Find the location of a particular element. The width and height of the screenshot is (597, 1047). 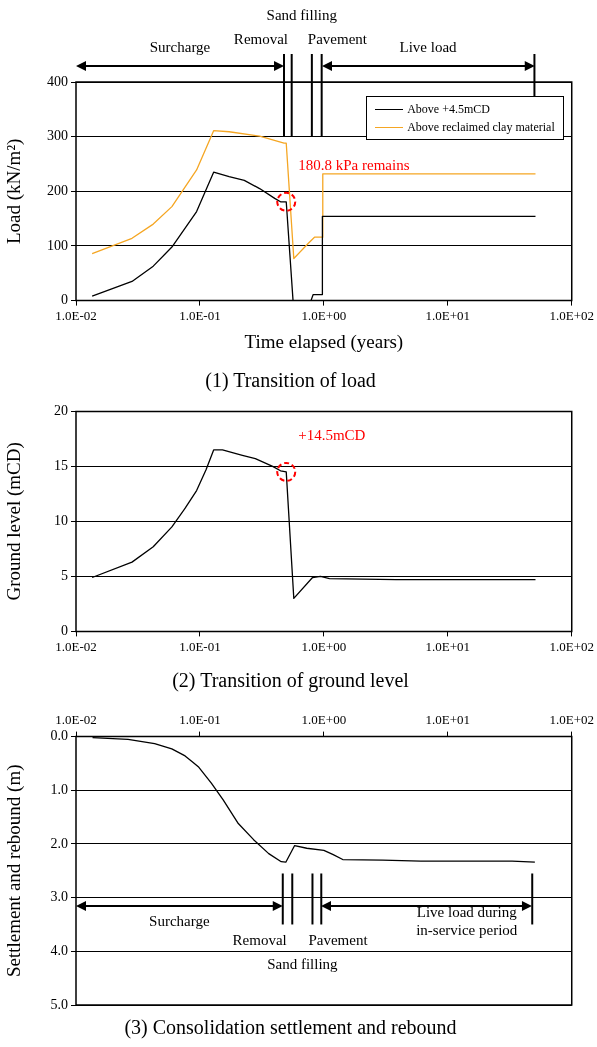

y-tick-label: 200 is located at coordinates (57, 190).